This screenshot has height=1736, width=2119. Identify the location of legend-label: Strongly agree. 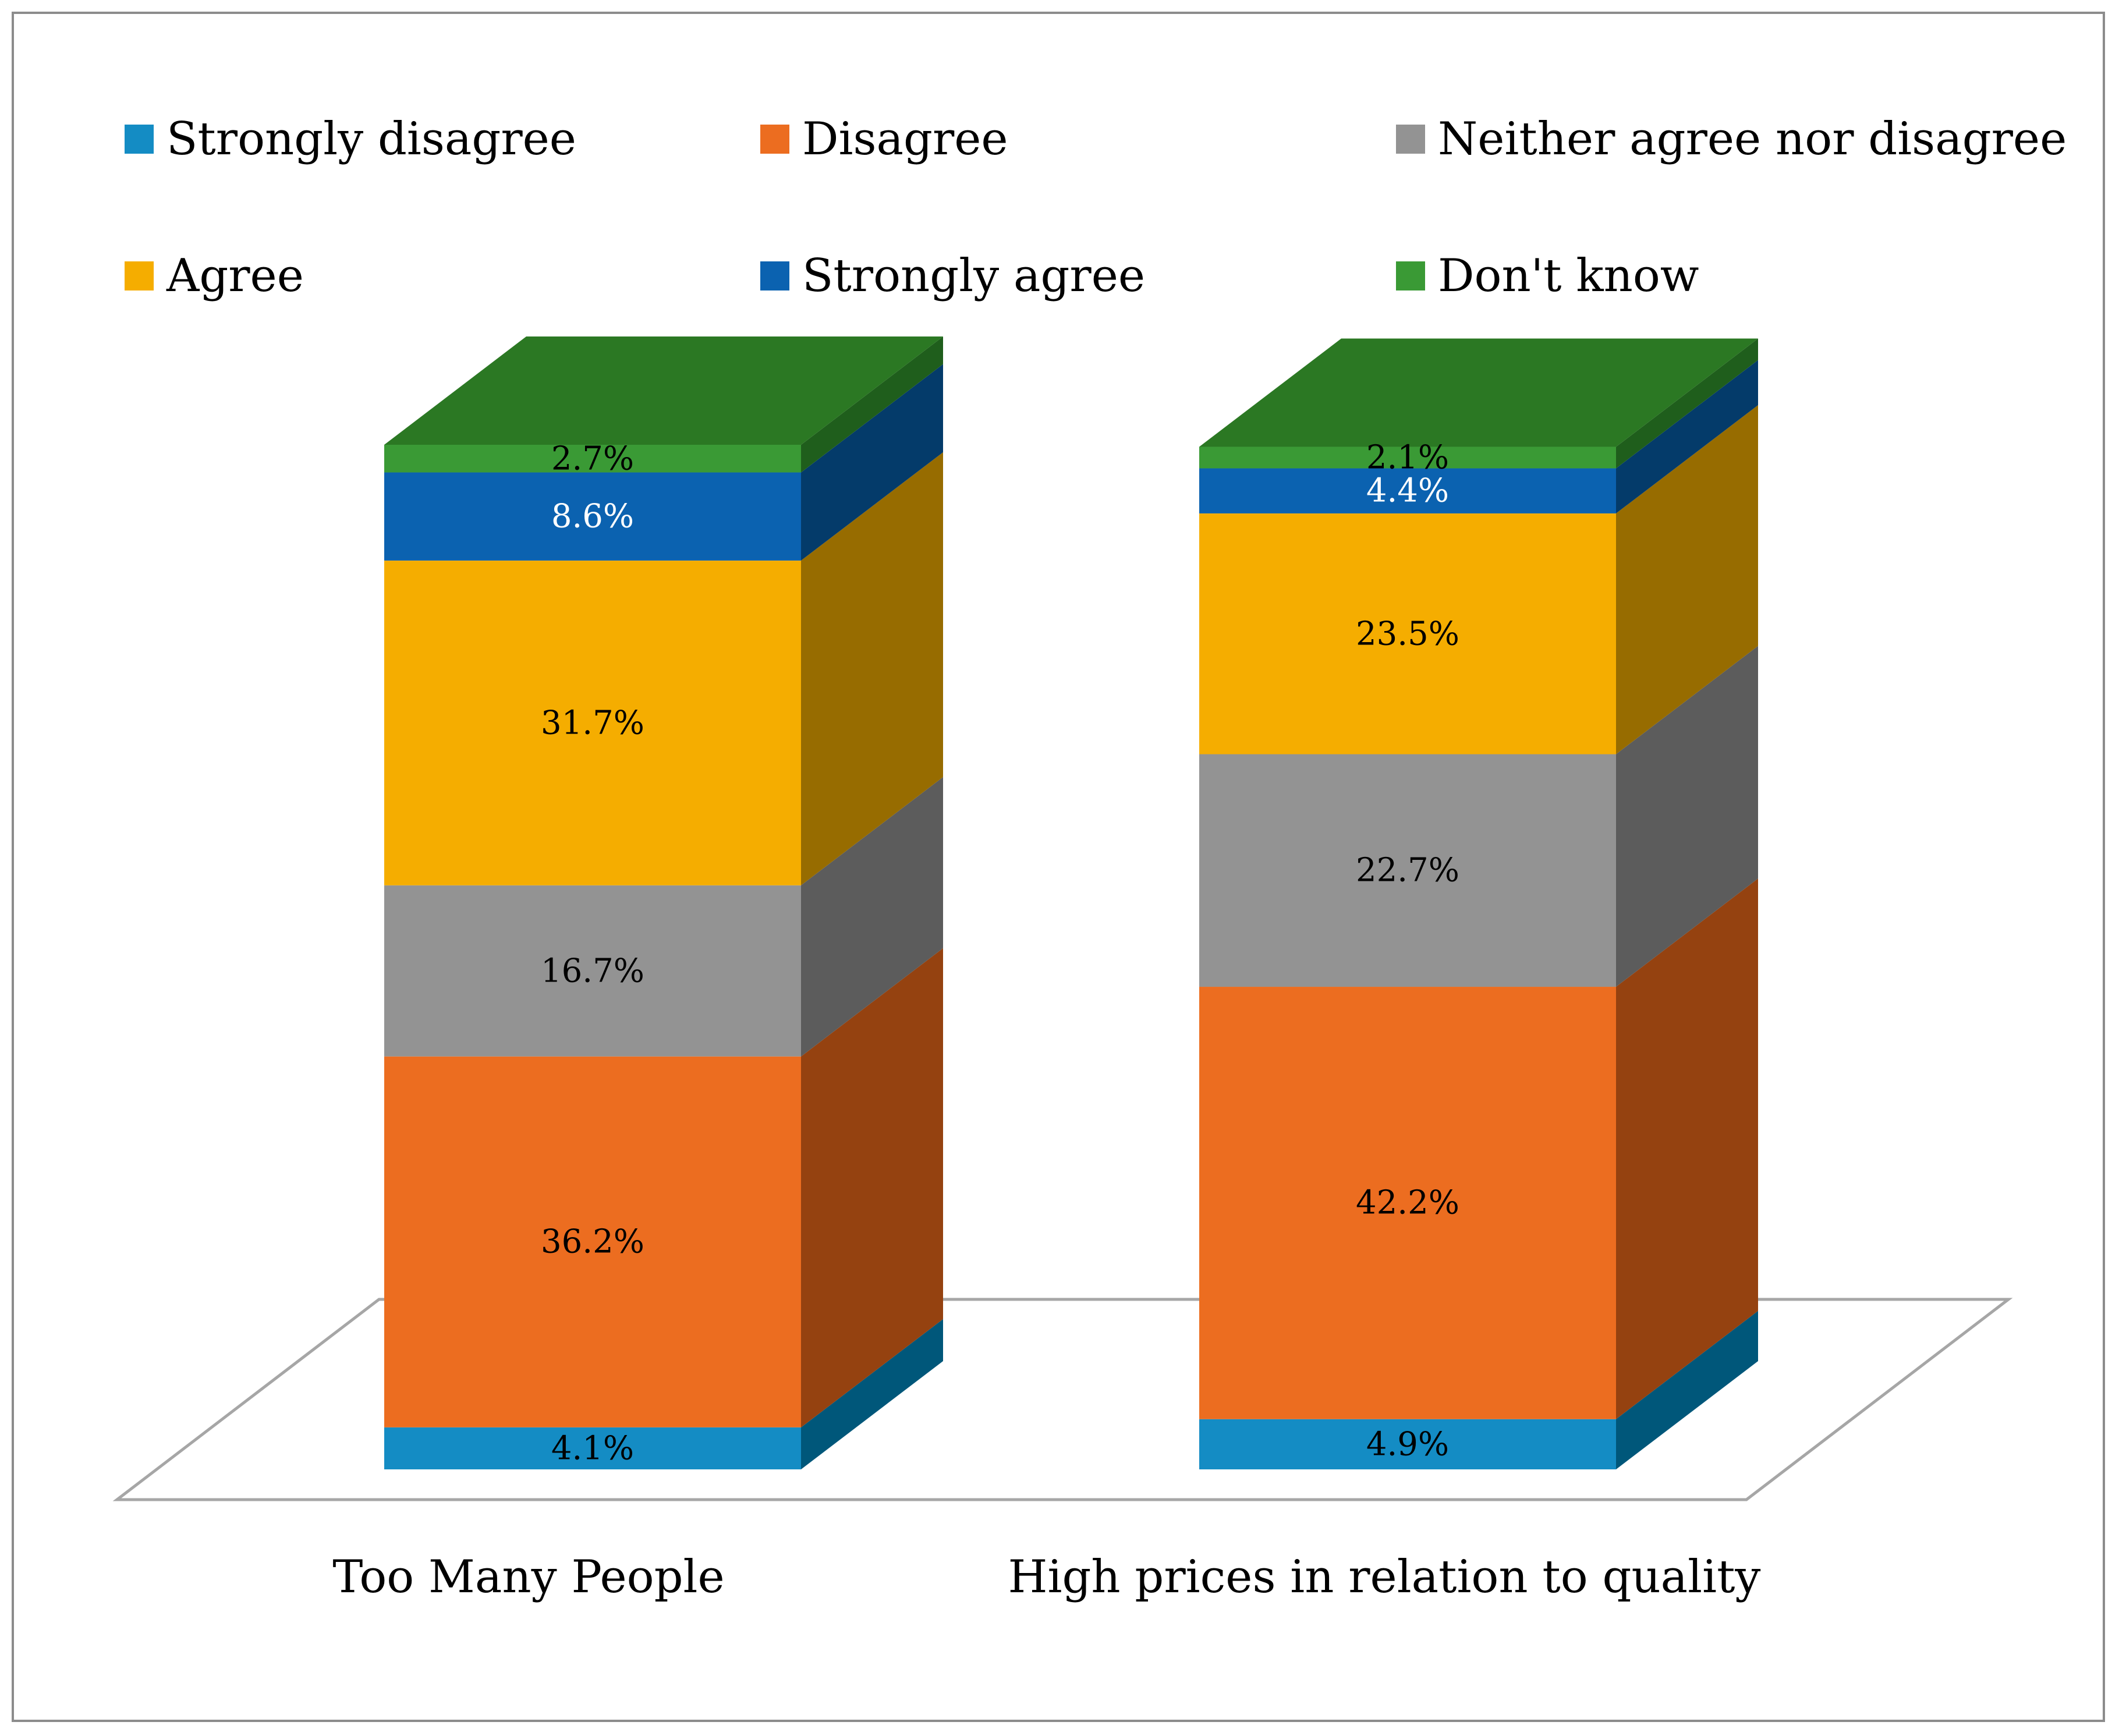
(974, 276).